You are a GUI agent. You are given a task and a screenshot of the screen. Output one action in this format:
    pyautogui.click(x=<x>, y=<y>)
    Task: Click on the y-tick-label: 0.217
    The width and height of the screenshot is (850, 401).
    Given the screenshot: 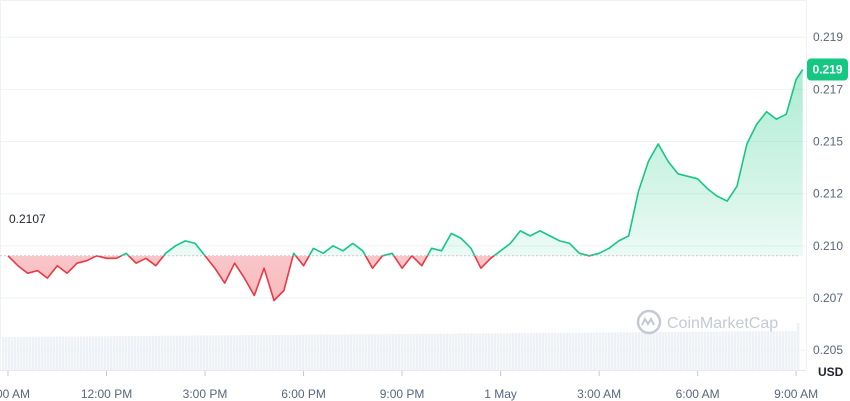 What is the action you would take?
    pyautogui.click(x=828, y=89)
    